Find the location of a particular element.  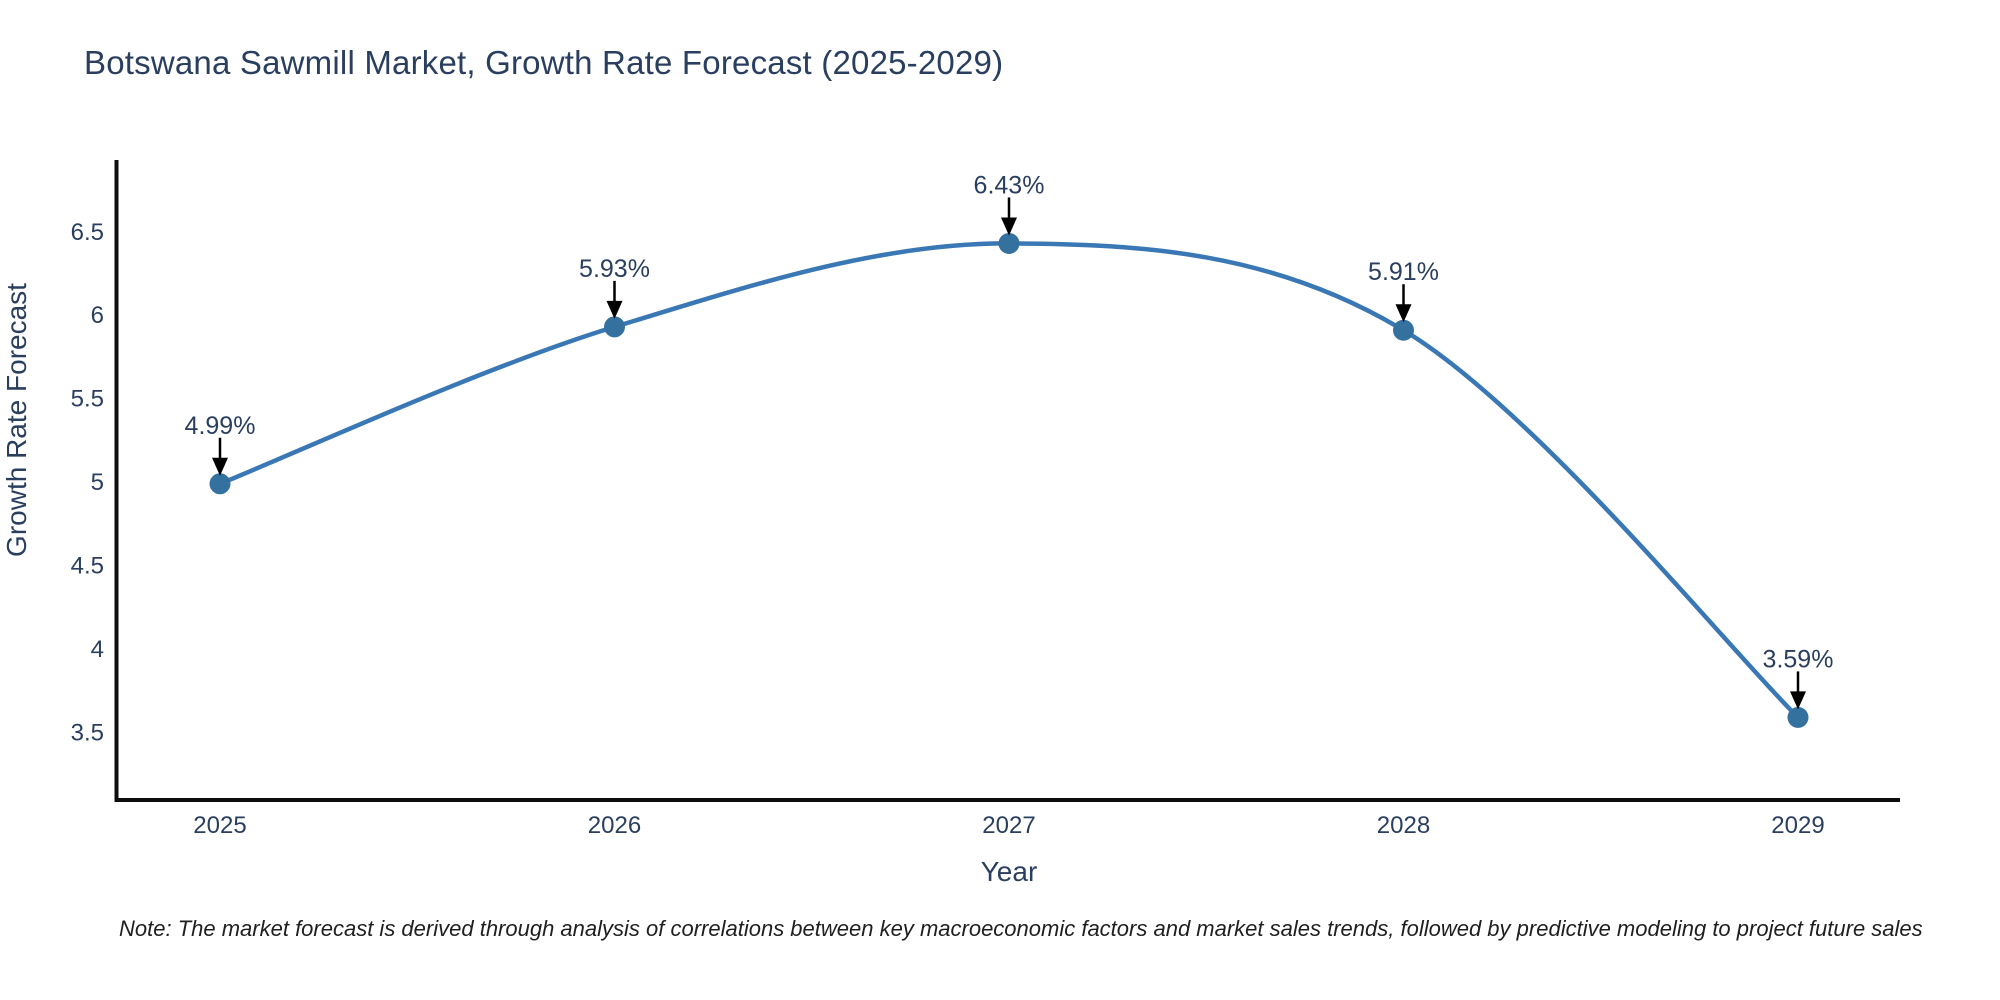

data-point-label: 4.99% is located at coordinates (220, 426).